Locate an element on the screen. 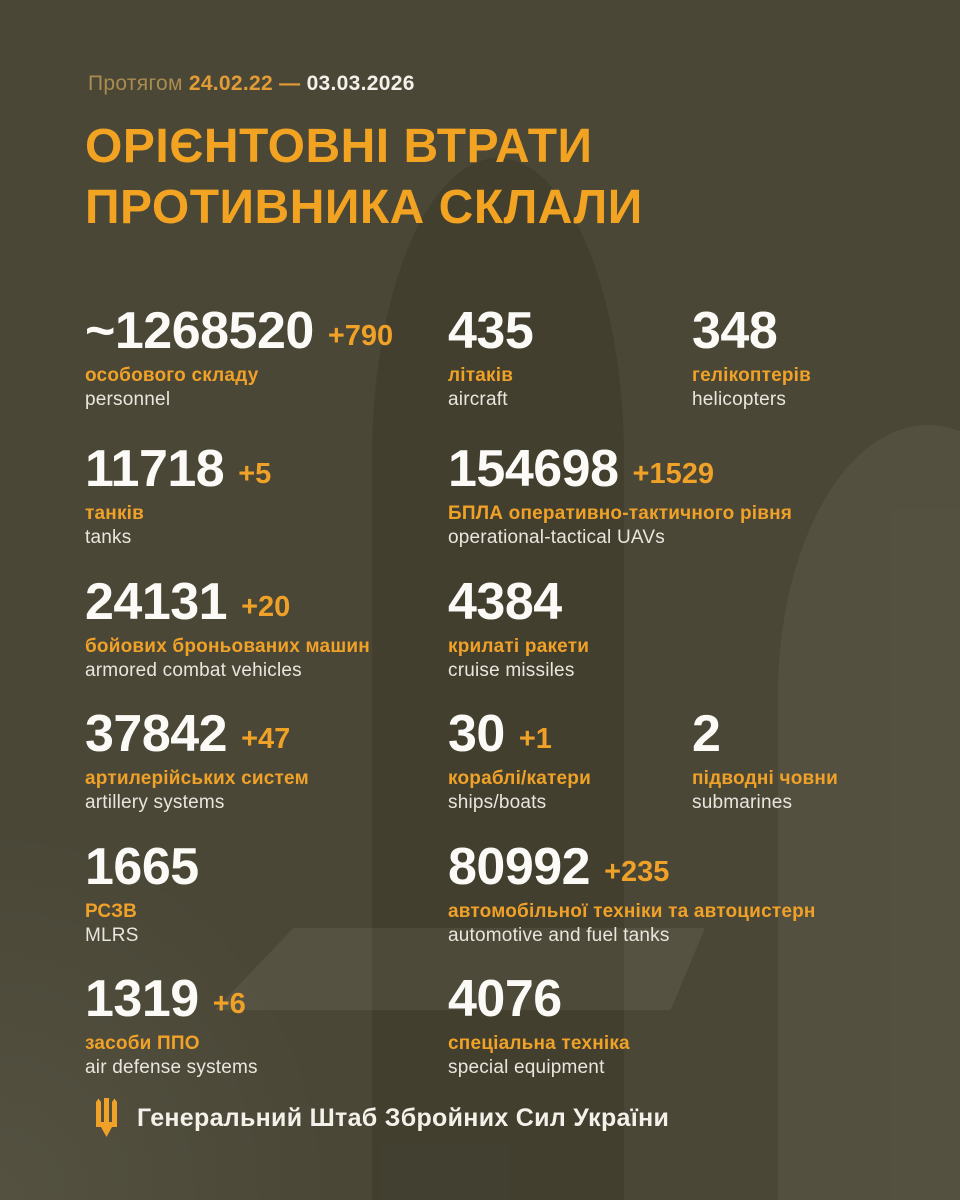 This screenshot has width=960, height=1200. stat-helicopters: 348 гелікоптерів helicopters is located at coordinates (751, 358).